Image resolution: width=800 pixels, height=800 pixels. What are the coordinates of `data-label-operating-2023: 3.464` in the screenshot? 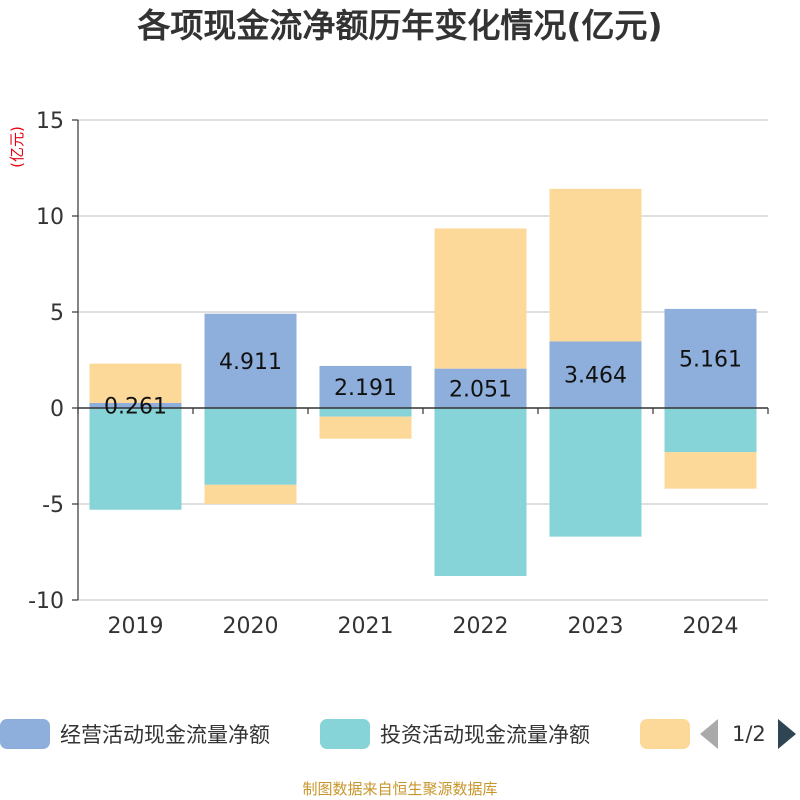 It's located at (595, 376).